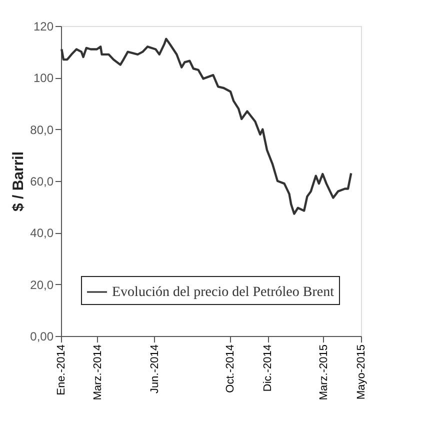 This screenshot has height=437, width=432. I want to click on legend-label: Evolución del precio del Petróleo Brent, so click(223, 292).